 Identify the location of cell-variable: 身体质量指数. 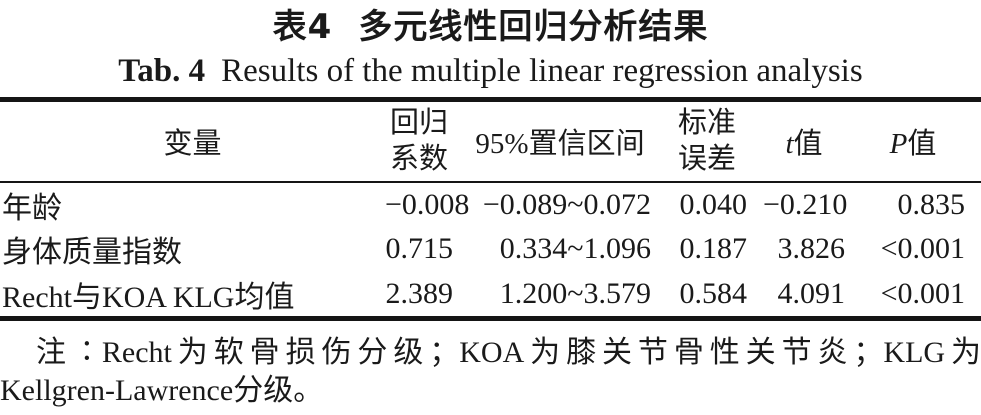
(92, 252).